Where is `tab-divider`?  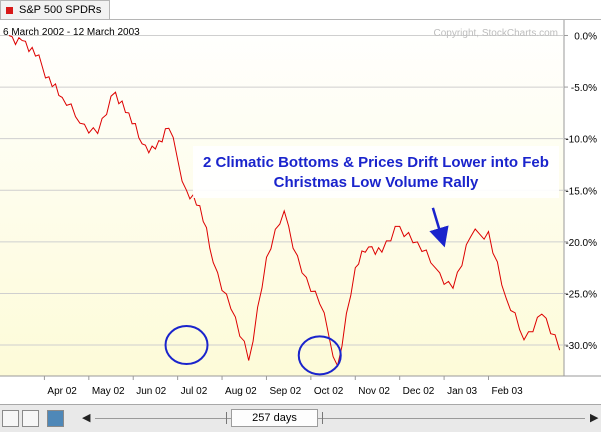
tab-divider is located at coordinates (300, 19).